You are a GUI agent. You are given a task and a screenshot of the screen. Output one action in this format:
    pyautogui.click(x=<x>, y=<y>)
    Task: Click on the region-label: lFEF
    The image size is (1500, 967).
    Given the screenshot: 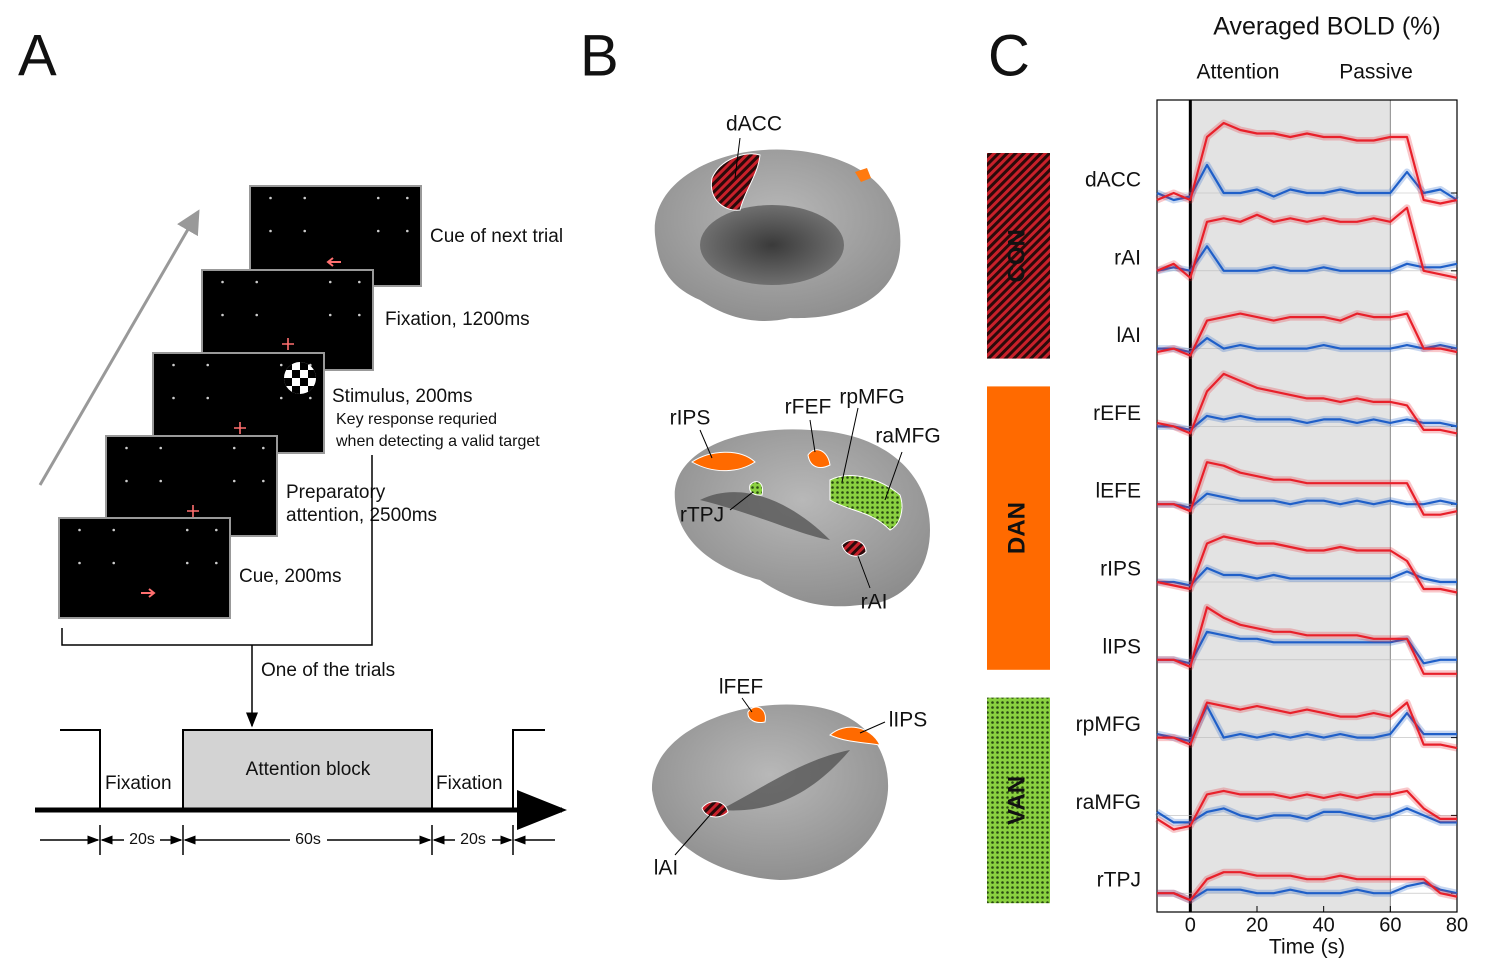 What is the action you would take?
    pyautogui.click(x=741, y=687)
    